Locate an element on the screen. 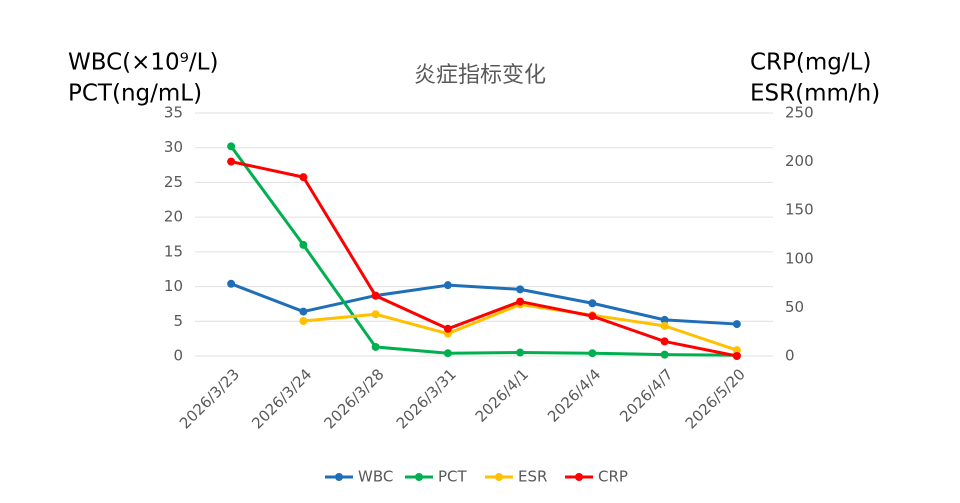  y-axis-label: WBC(×10⁹/L) is located at coordinates (143, 63).